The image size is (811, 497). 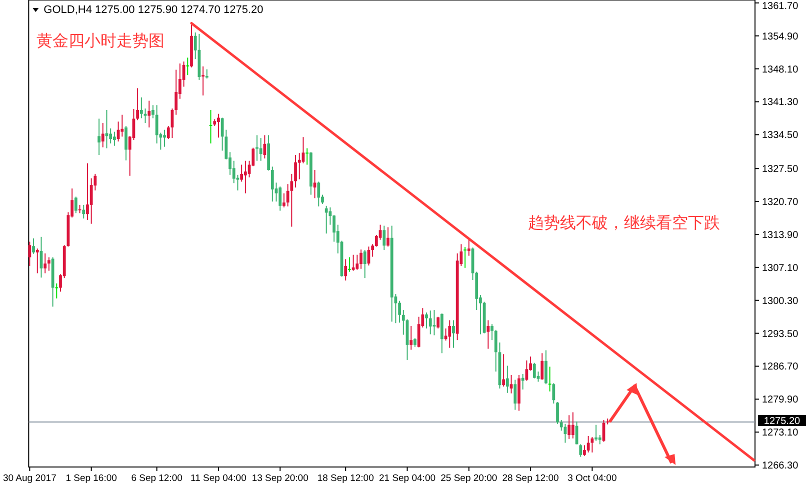 What do you see at coordinates (780, 433) in the screenshot?
I see `y-tick-label: 1273.10` at bounding box center [780, 433].